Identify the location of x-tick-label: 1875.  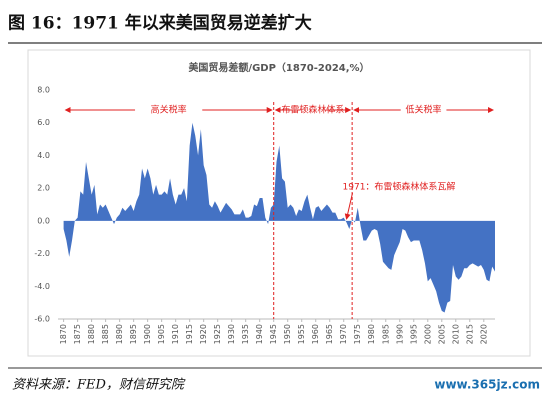
(77, 334).